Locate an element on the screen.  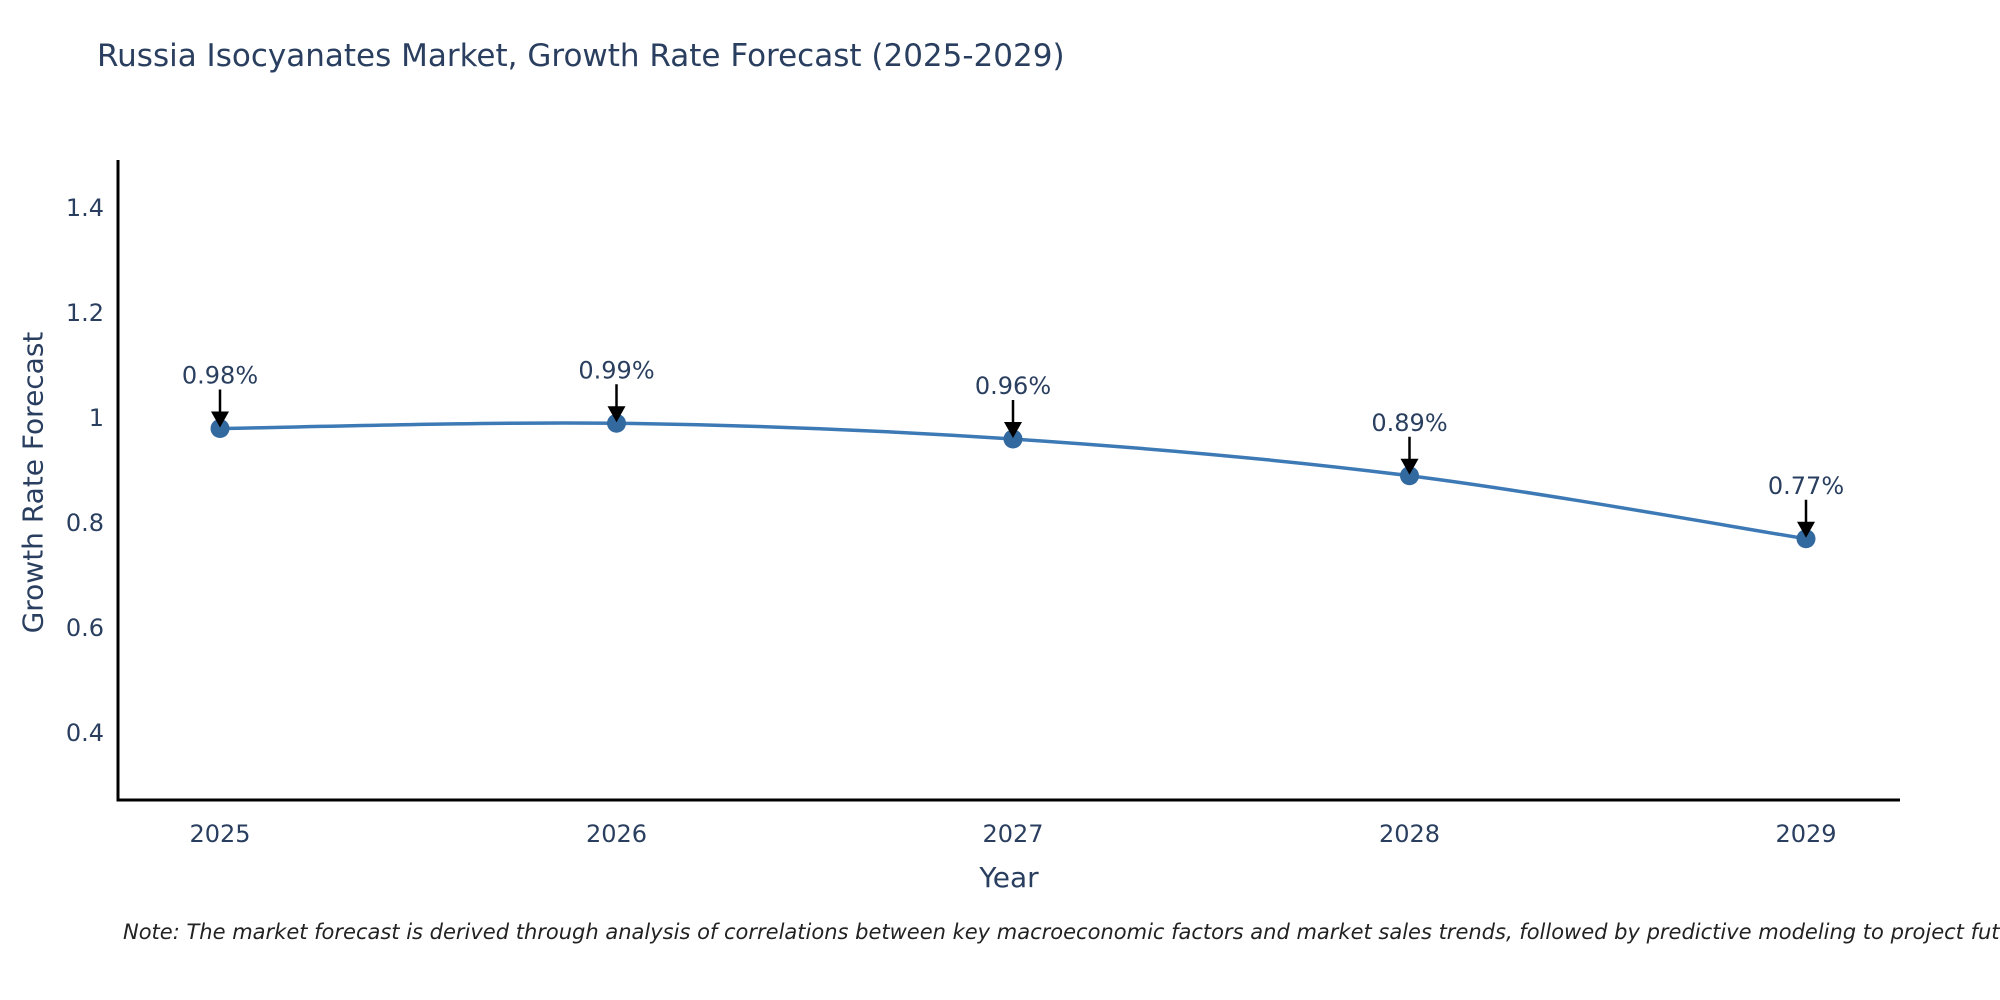
y-axis-title: Growth Rate Forecast is located at coordinates (33, 482).